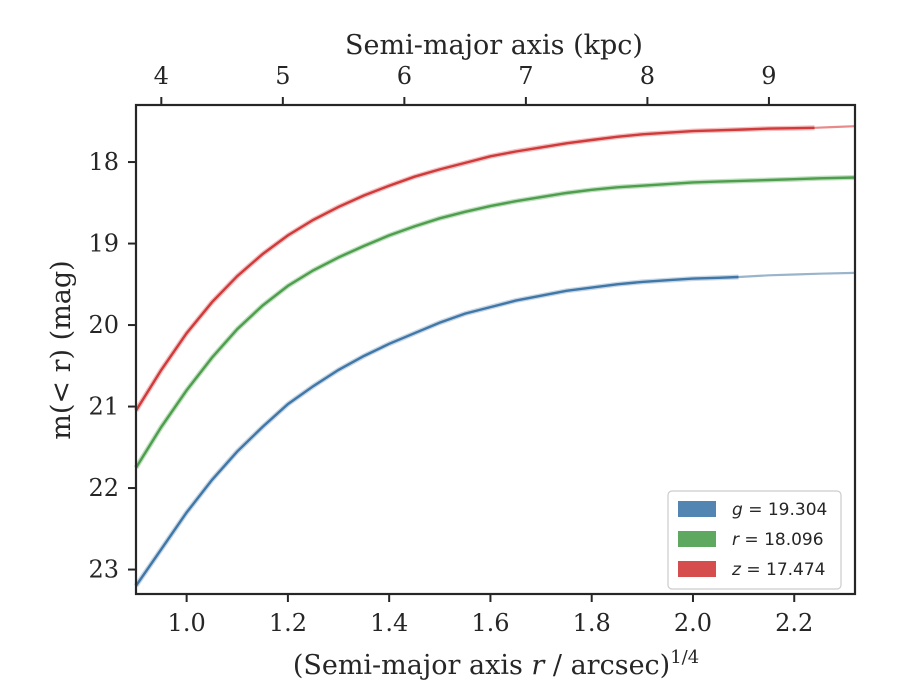  Describe the element at coordinates (797, 510) in the screenshot. I see `legend-value: 19.304` at that location.